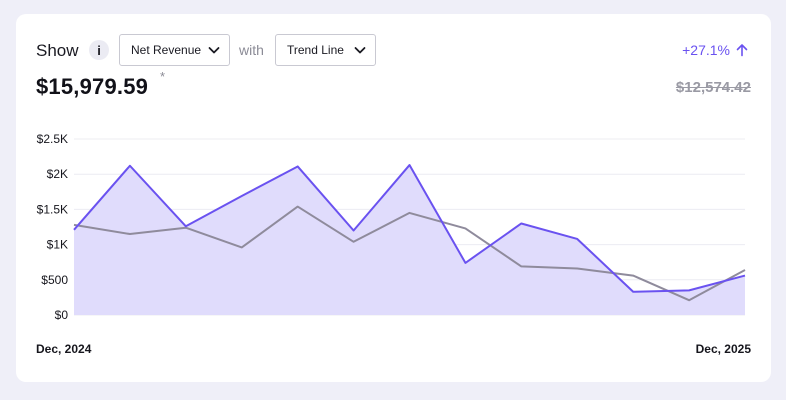 This screenshot has width=786, height=400. Describe the element at coordinates (723, 349) in the screenshot. I see `x-axis-end-label: Dec, 2025` at that location.